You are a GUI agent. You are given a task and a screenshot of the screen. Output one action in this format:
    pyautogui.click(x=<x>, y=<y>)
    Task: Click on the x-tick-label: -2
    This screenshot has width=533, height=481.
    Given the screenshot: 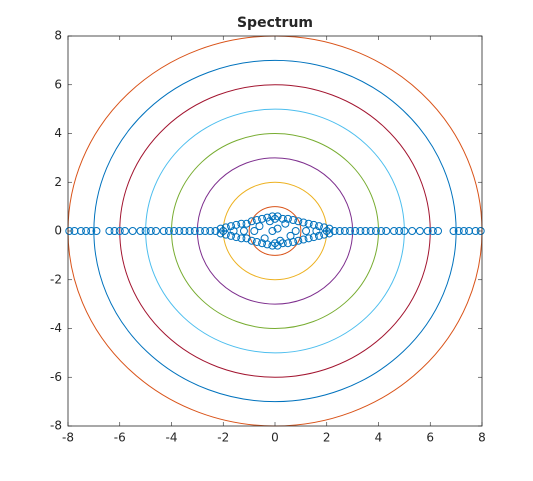 What is the action you would take?
    pyautogui.click(x=223, y=438)
    